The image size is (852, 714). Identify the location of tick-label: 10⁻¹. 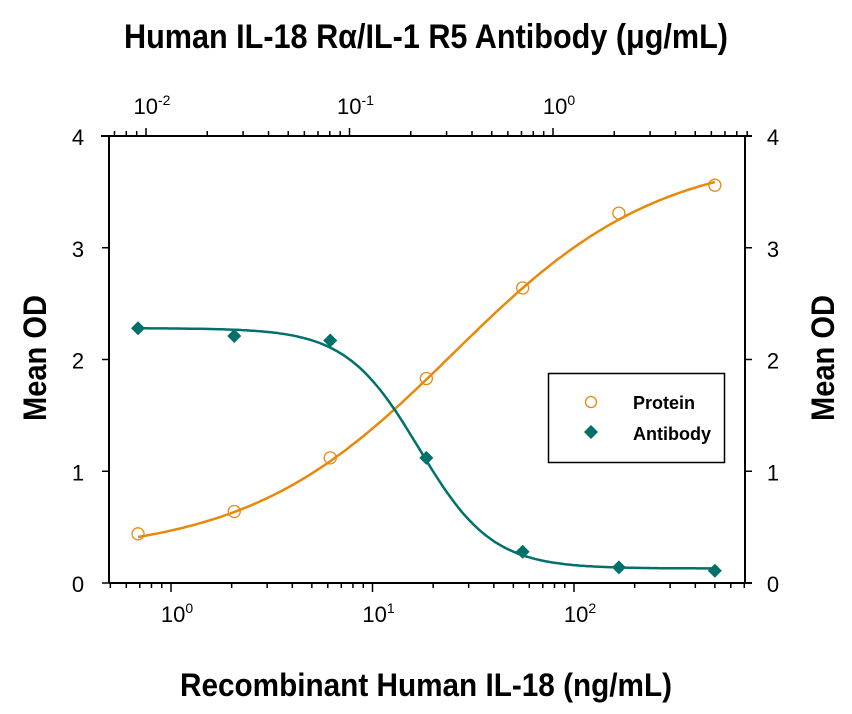
(355, 105).